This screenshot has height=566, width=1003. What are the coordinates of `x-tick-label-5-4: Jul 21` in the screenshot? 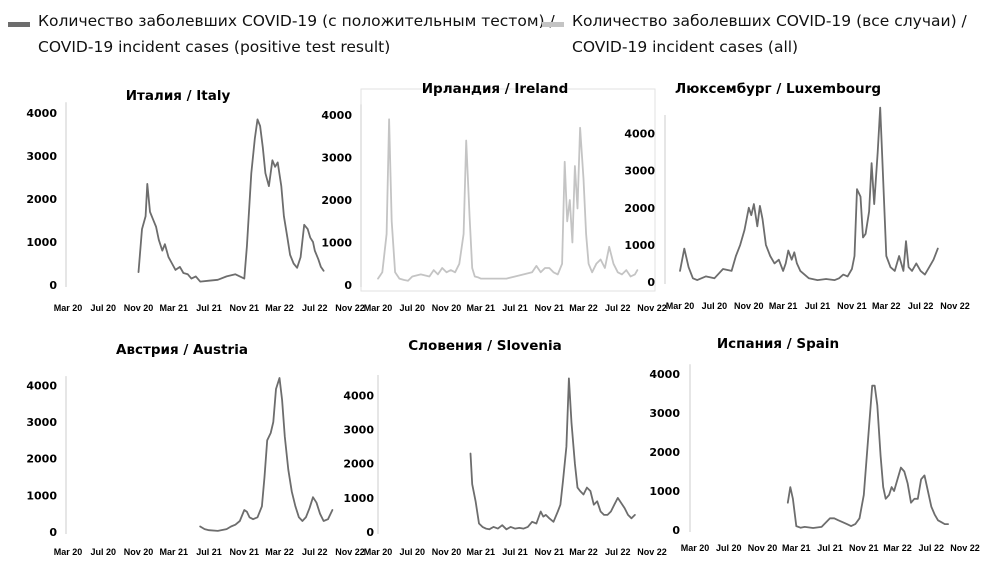 It's located at (830, 548).